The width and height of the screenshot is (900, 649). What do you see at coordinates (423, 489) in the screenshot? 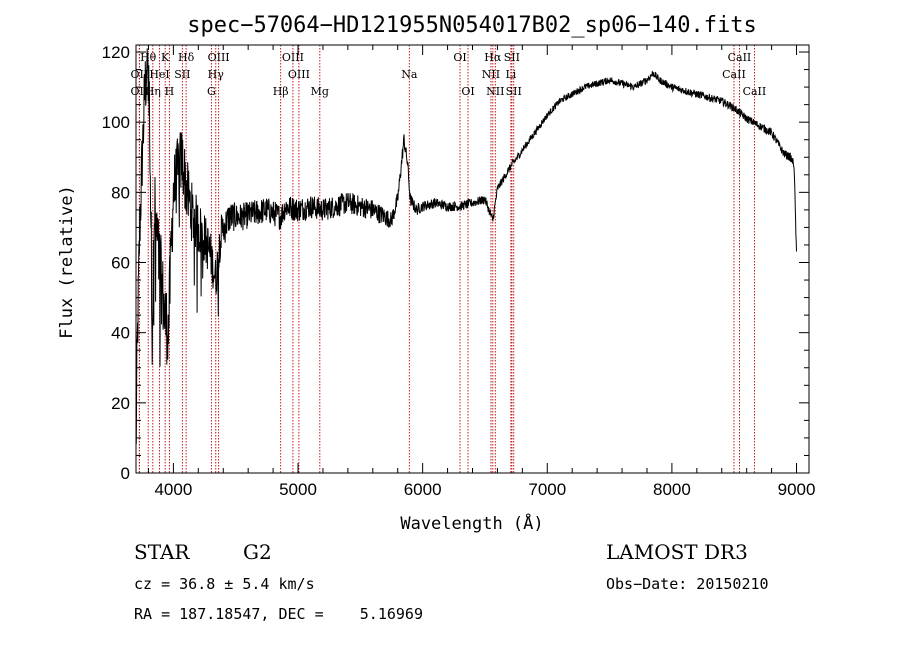
I see `x-tick-label: 6000` at bounding box center [423, 489].